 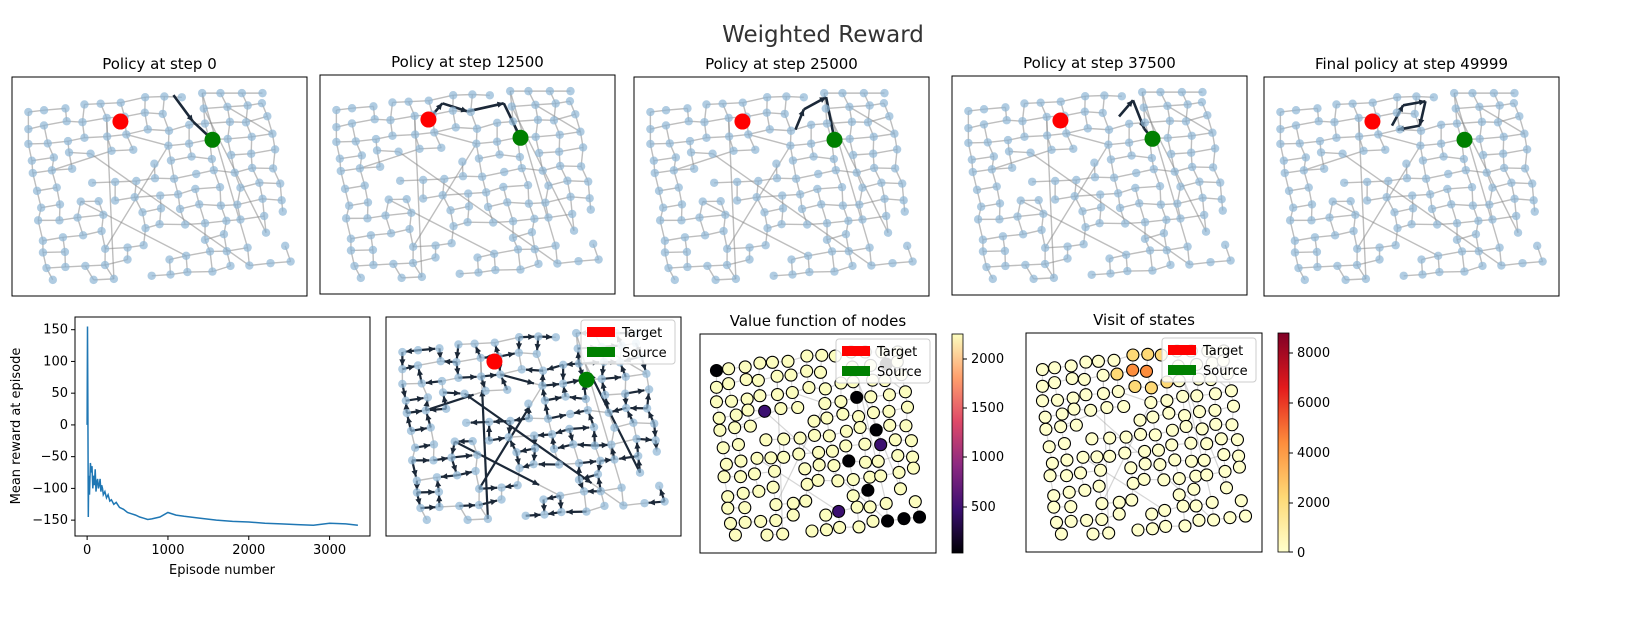 I want to click on target-node, so click(x=428, y=119).